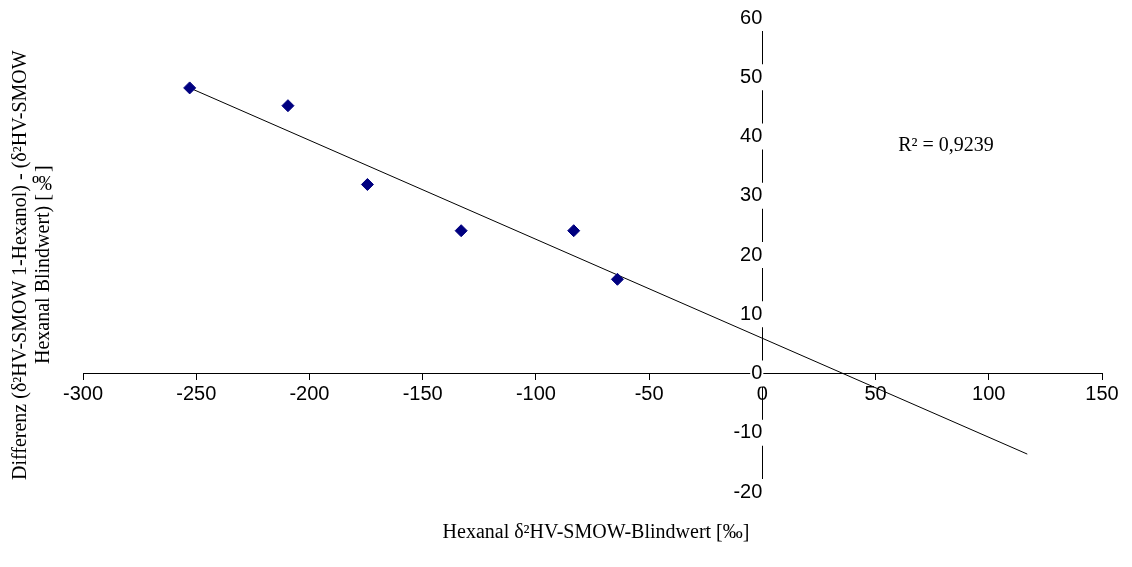 The width and height of the screenshot is (1132, 567). I want to click on x-tick-label: 50, so click(875, 393).